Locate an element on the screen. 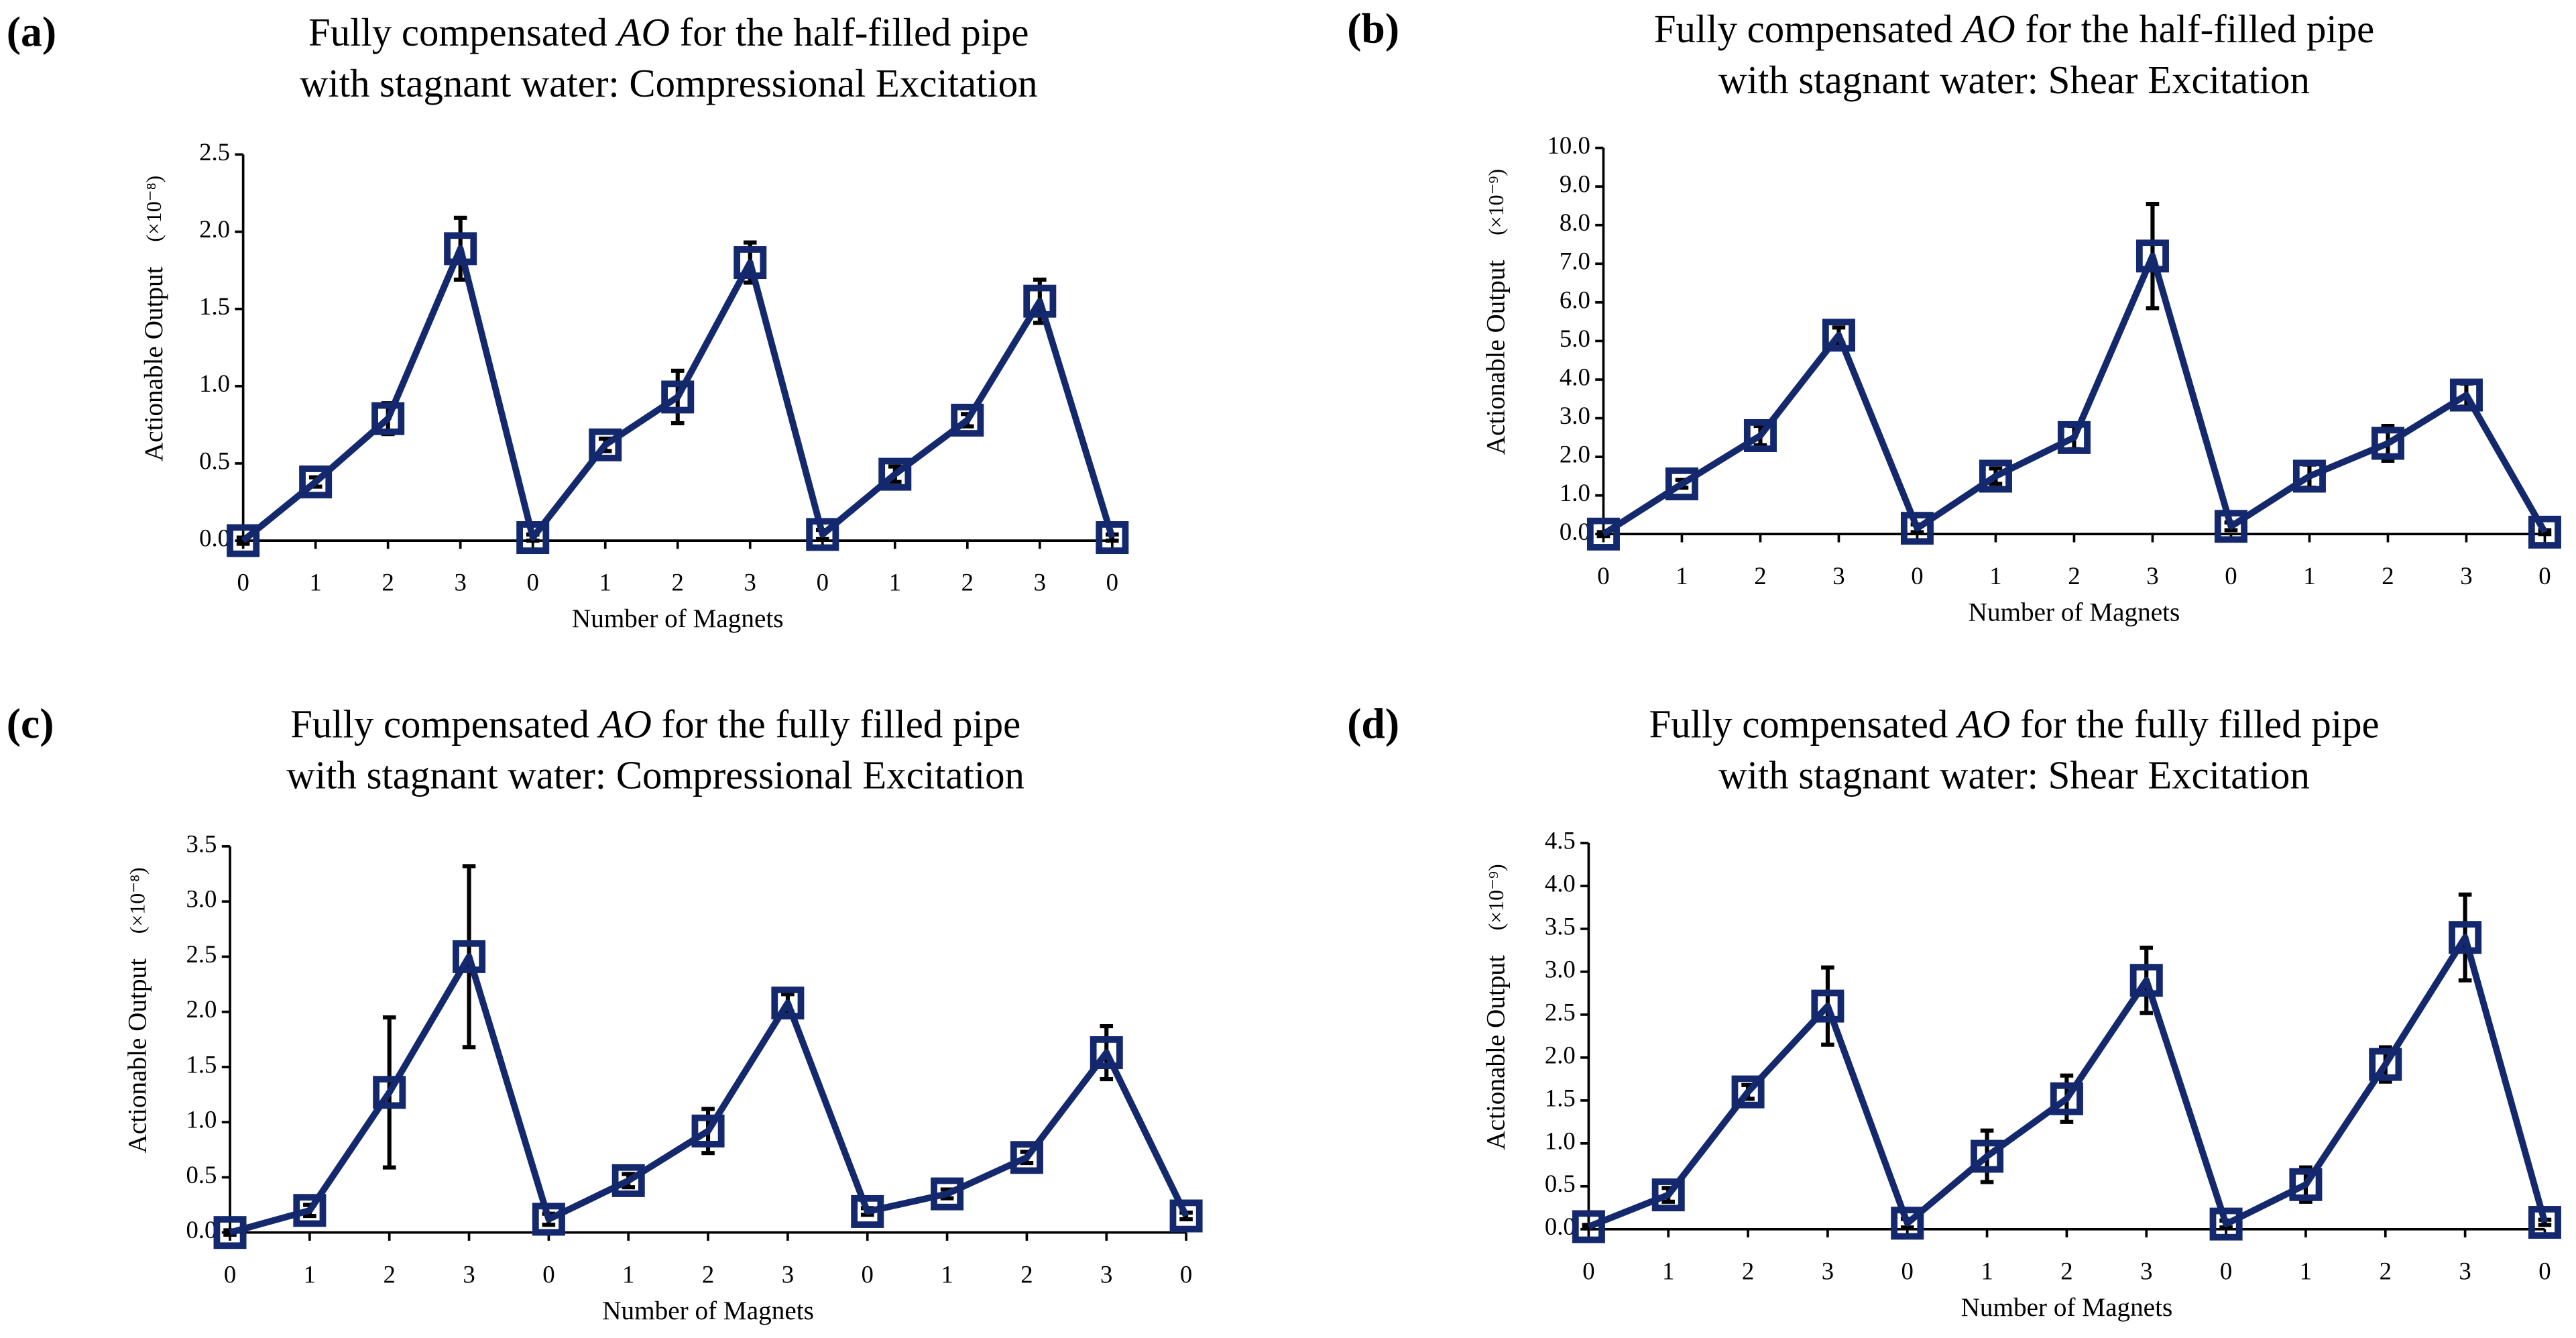  y-tick-label: 4.5 is located at coordinates (1560, 840).